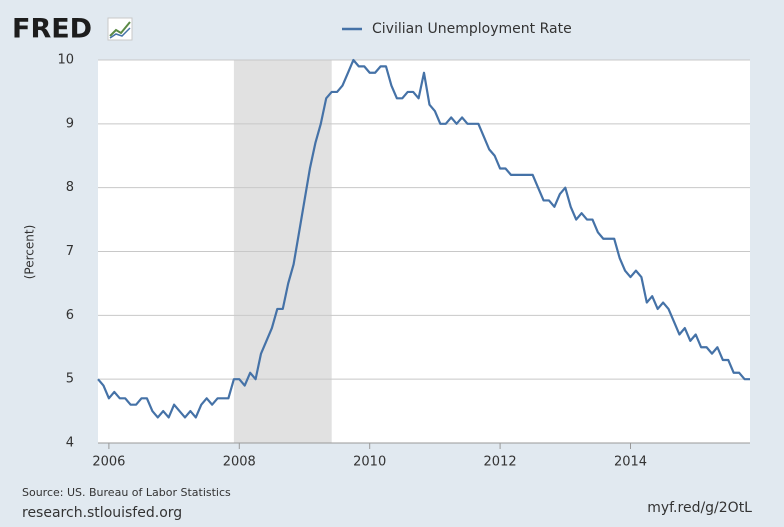  I want to click on logo: FRED, so click(52, 29).